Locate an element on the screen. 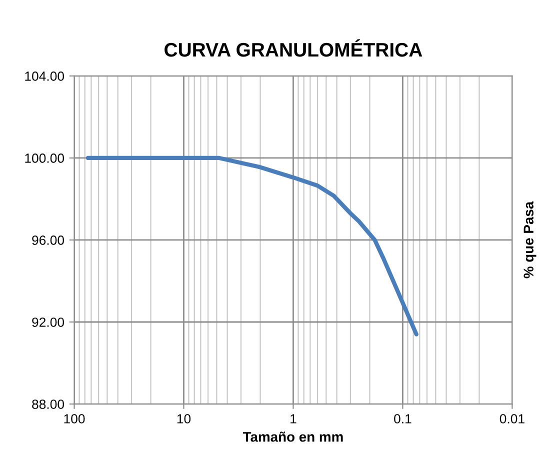 The image size is (542, 466). y-axis-title: % que Pasa is located at coordinates (530, 239).